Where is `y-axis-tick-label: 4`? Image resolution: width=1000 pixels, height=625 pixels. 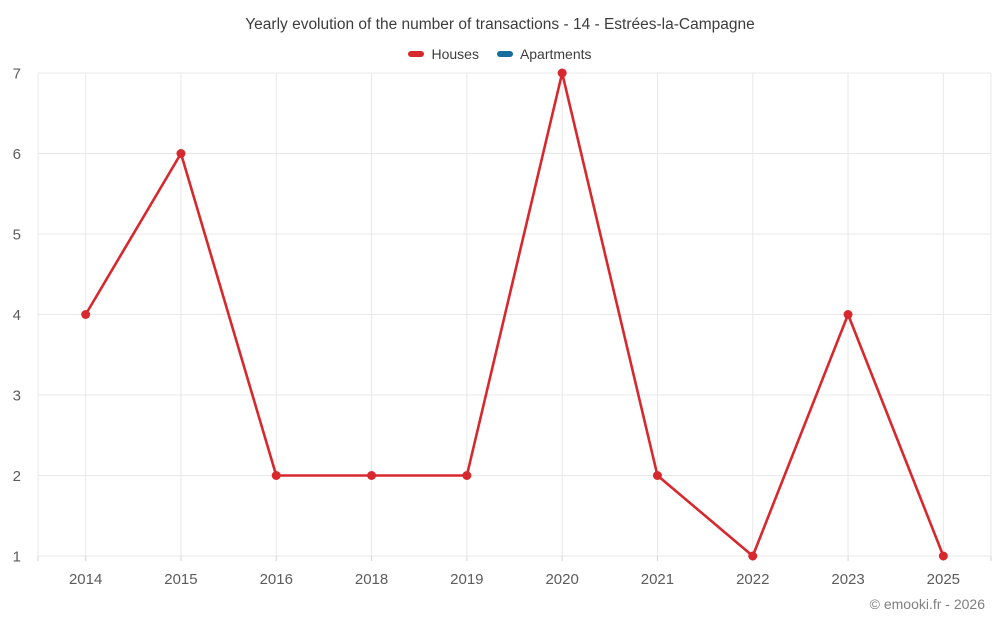
y-axis-tick-label: 4 is located at coordinates (17, 315).